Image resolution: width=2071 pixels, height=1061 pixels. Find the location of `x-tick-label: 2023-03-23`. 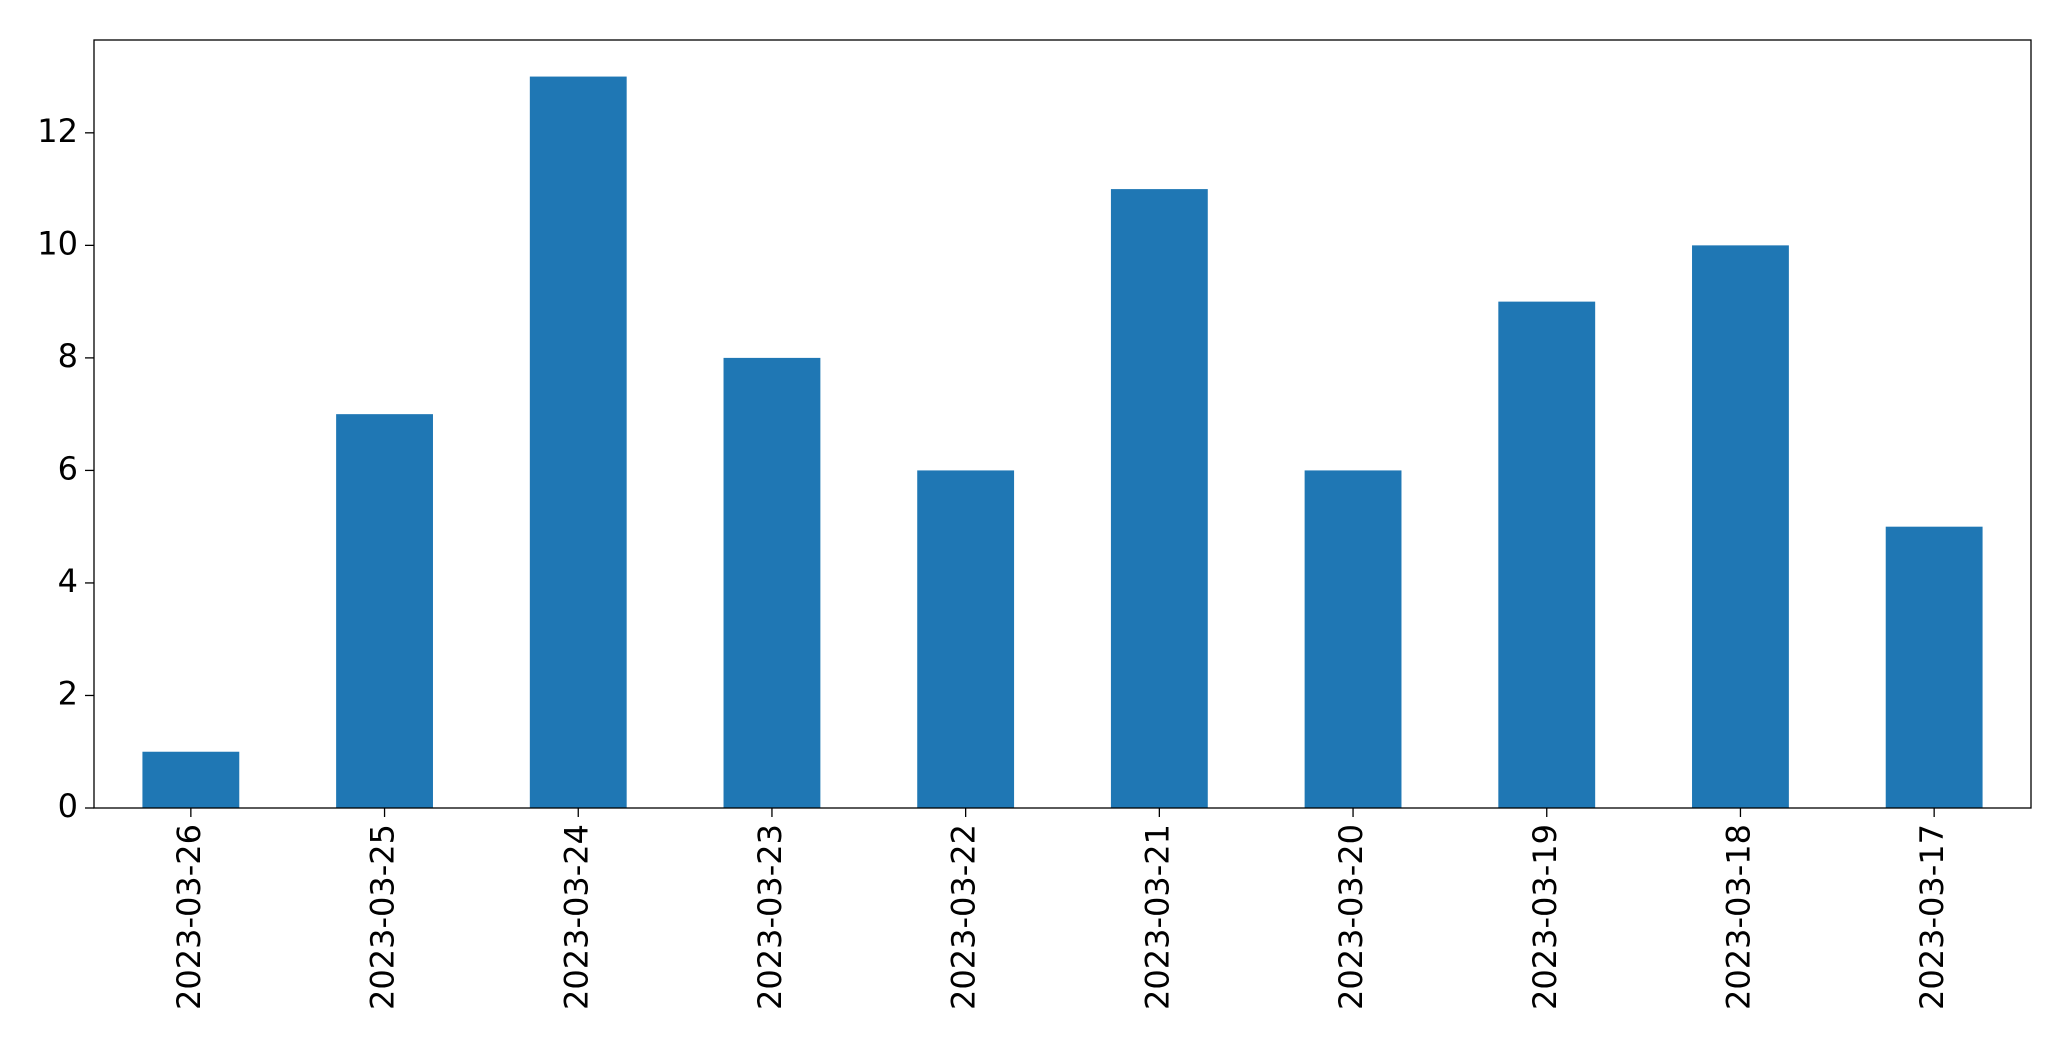

x-tick-label: 2023-03-23 is located at coordinates (770, 917).